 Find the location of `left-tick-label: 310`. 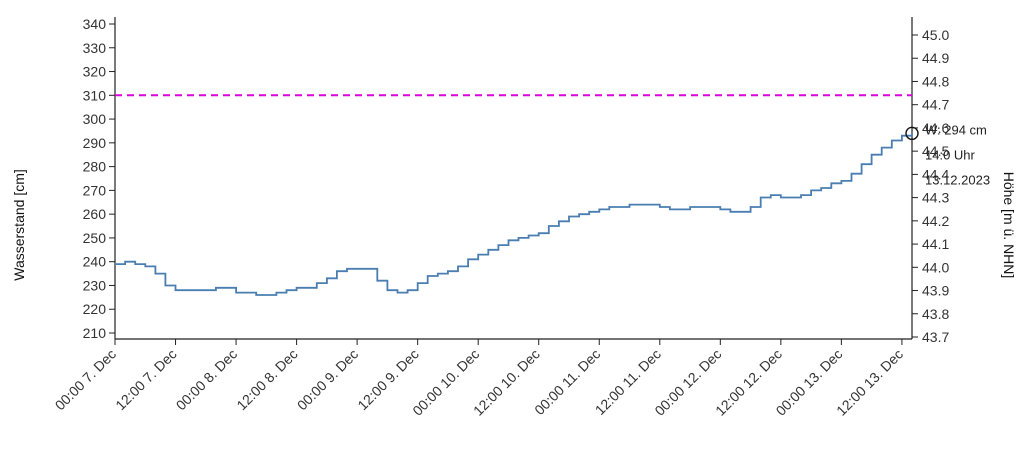

left-tick-label: 310 is located at coordinates (95, 95).